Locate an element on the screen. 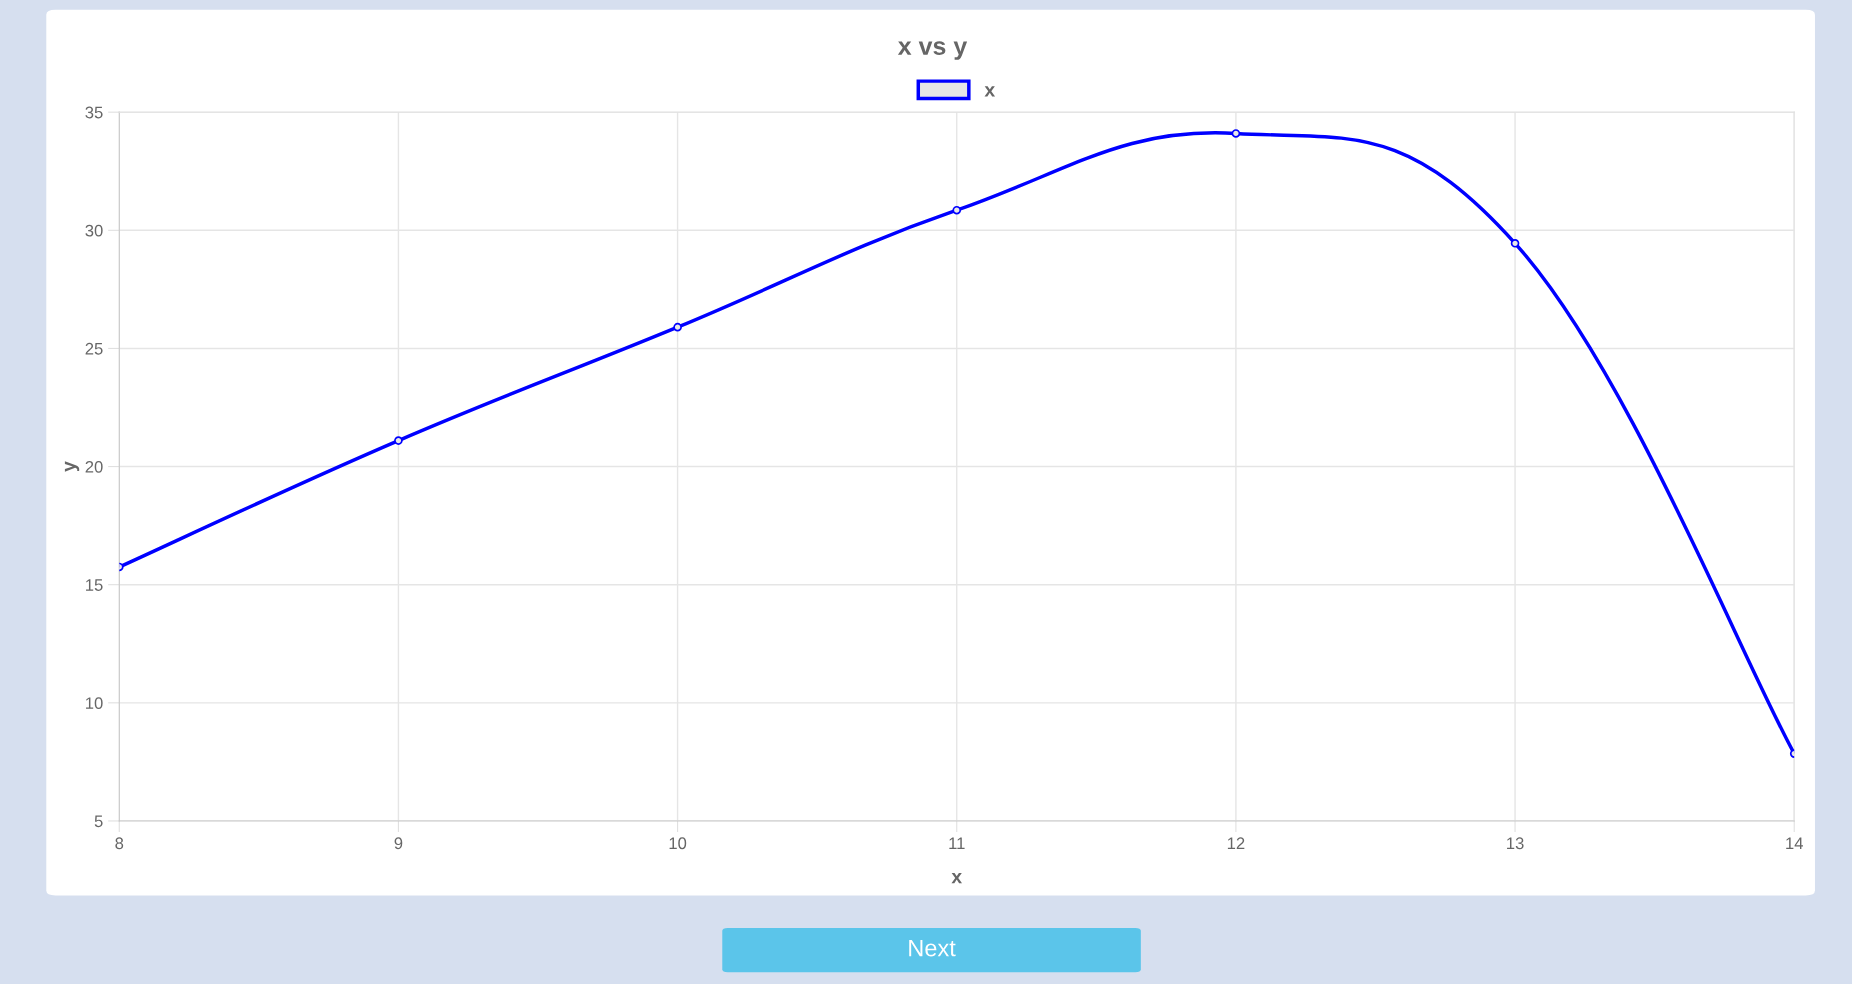 The image size is (1852, 984). y-tick-label: 10 is located at coordinates (94, 703).